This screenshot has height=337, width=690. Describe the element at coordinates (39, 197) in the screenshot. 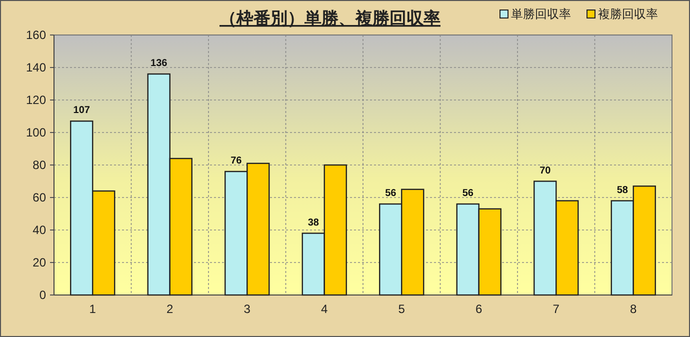

I see `y-tick-label: 60` at that location.